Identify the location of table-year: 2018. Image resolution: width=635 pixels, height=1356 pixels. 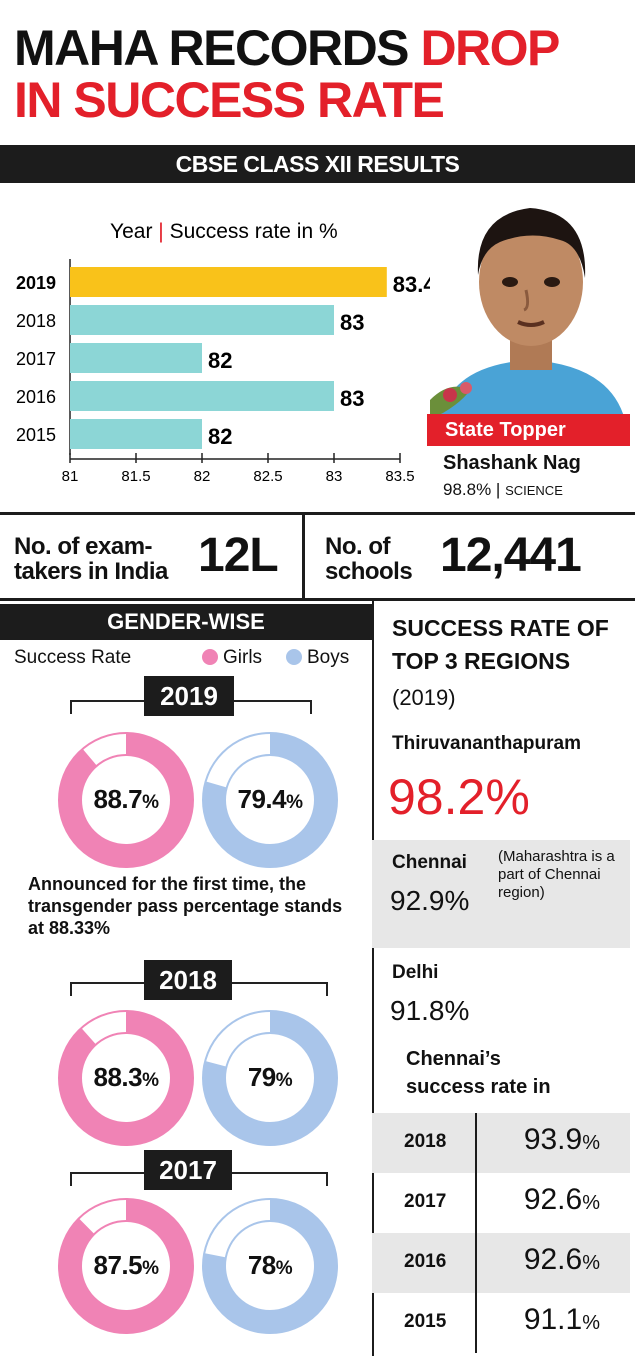
(425, 1141).